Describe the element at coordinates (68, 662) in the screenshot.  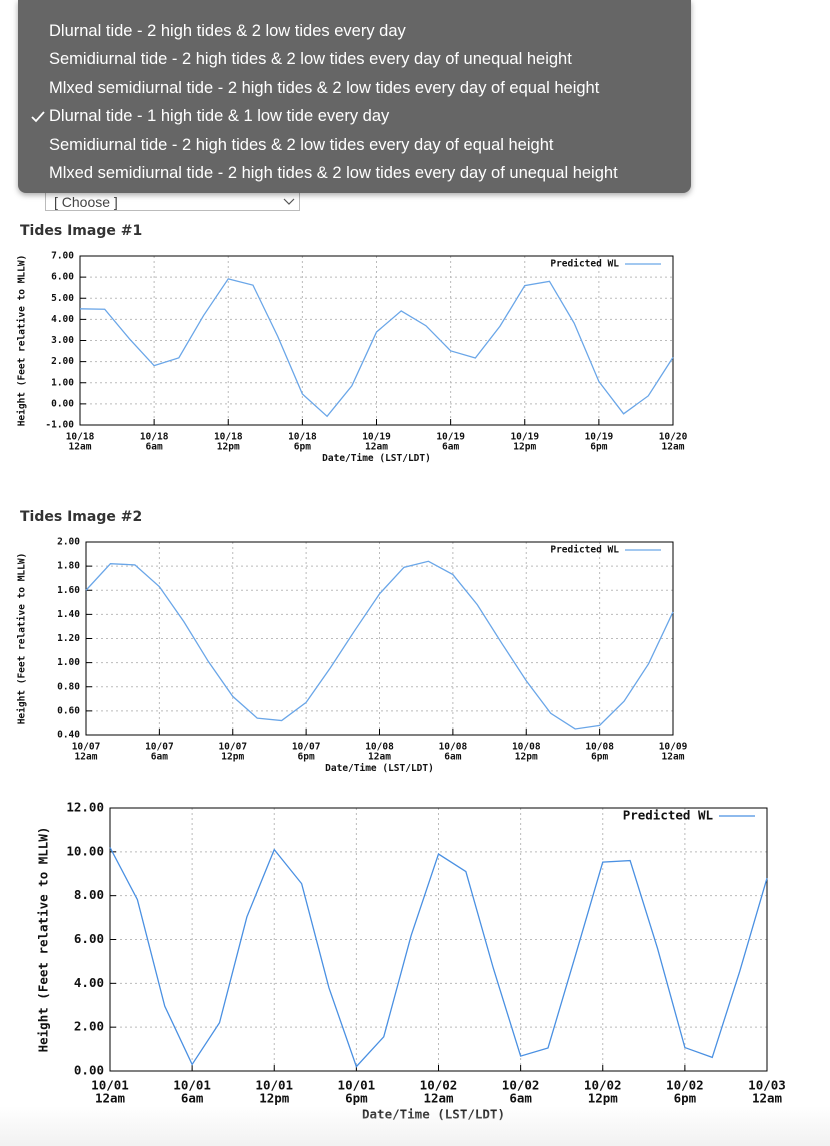
I see `y-tick-label: 1.00` at that location.